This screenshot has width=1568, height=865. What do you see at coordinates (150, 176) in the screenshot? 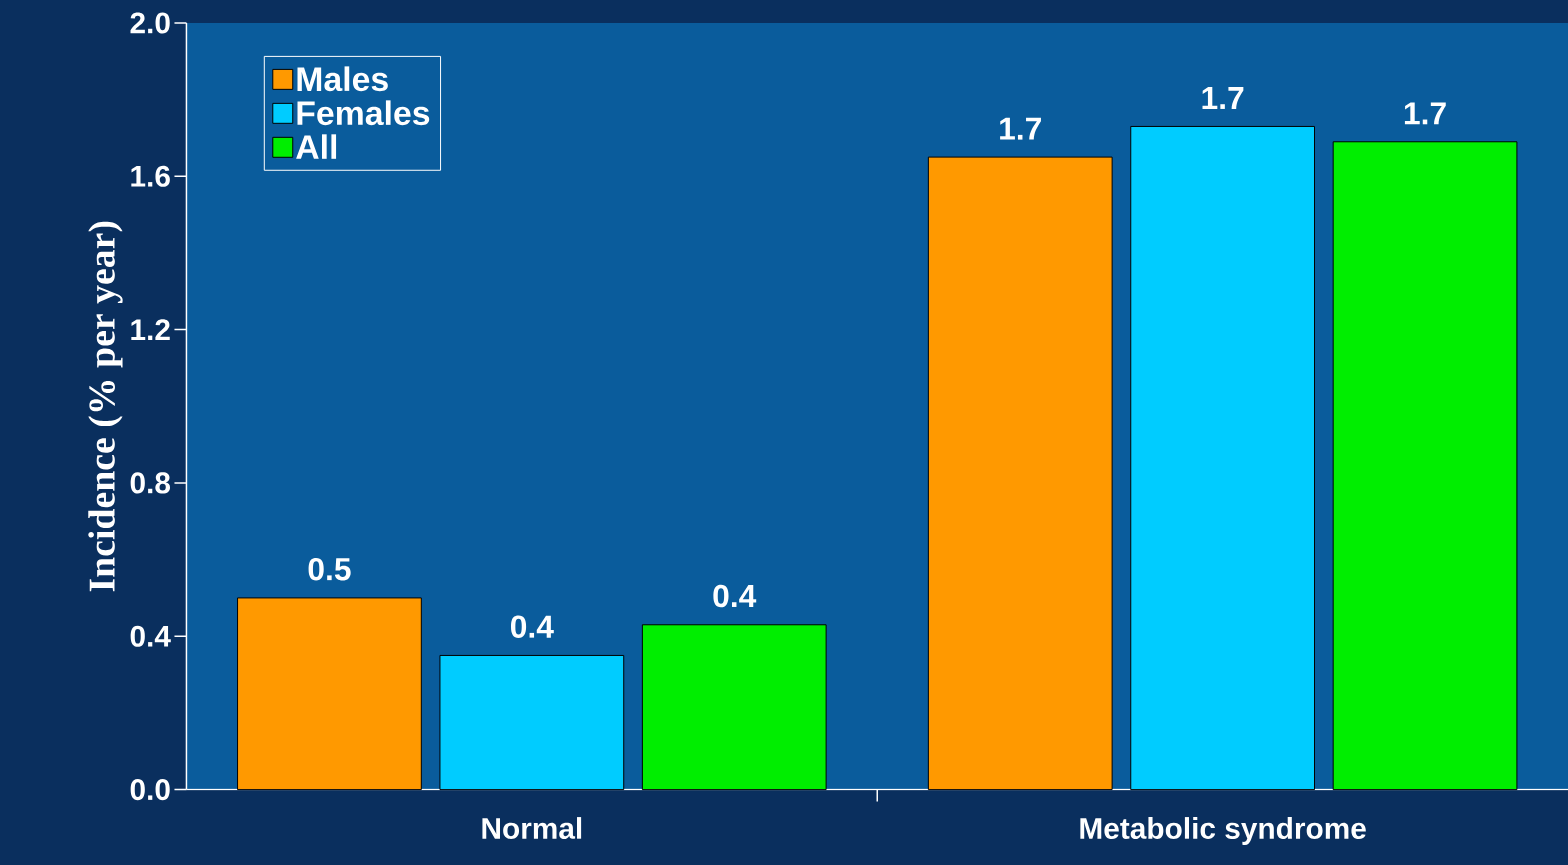
I see `text: 1.6` at bounding box center [150, 176].